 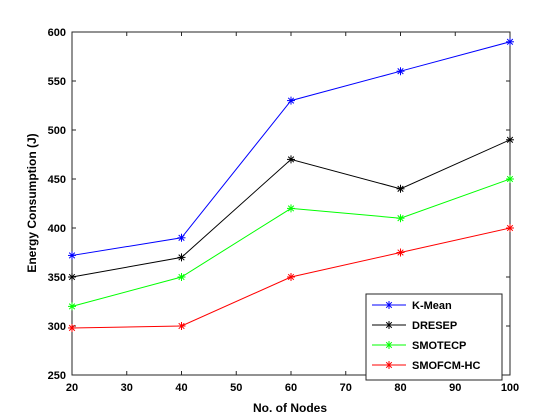 What do you see at coordinates (455, 388) in the screenshot?
I see `x-tick-label: 90` at bounding box center [455, 388].